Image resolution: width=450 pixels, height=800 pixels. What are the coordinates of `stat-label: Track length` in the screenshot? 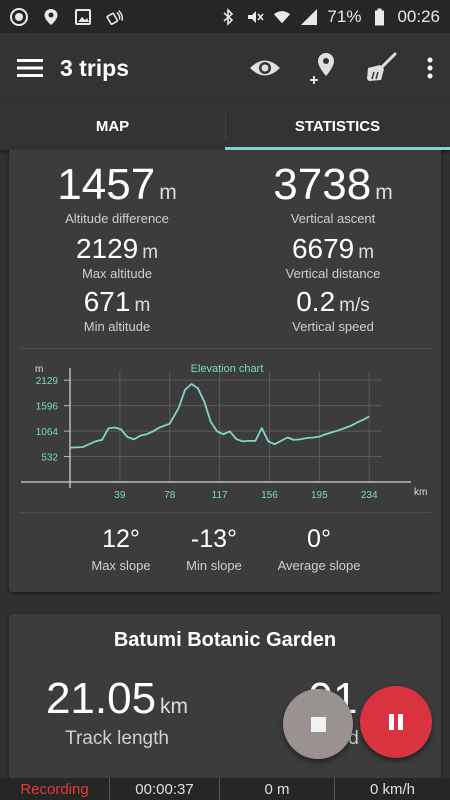 It's located at (117, 738).